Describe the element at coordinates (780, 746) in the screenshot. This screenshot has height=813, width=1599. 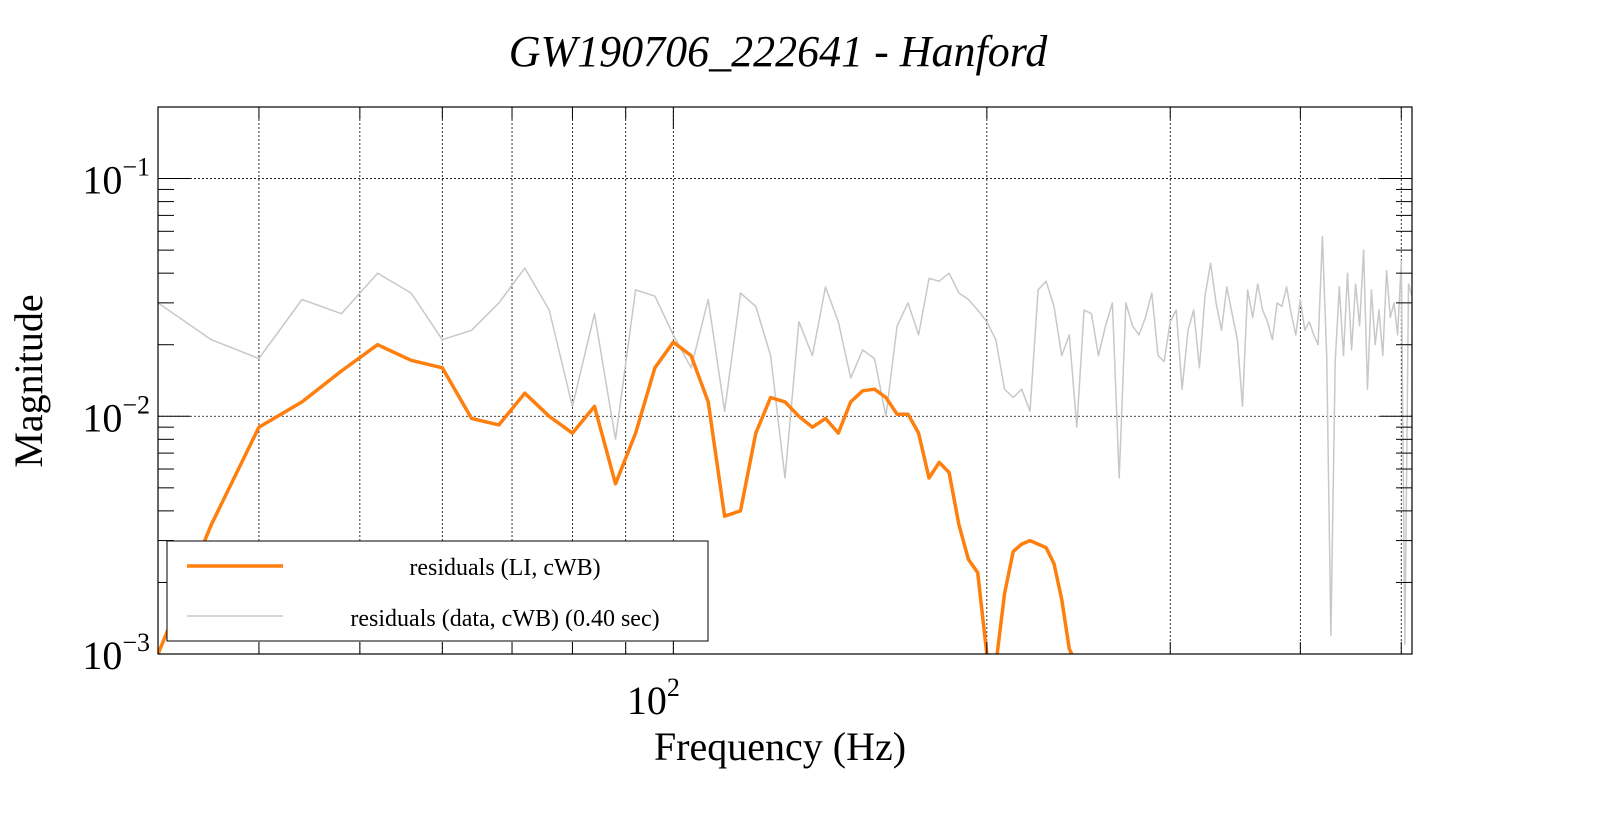
I see `x-axis-label: Frequency (Hz)` at that location.